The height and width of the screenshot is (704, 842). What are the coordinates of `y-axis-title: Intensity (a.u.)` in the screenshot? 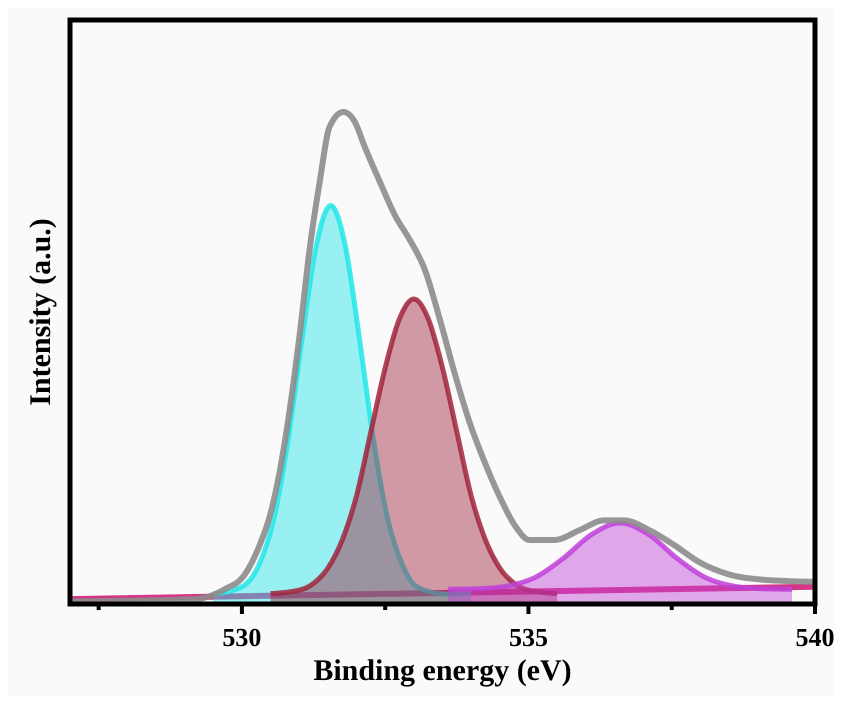 It's located at (40, 312).